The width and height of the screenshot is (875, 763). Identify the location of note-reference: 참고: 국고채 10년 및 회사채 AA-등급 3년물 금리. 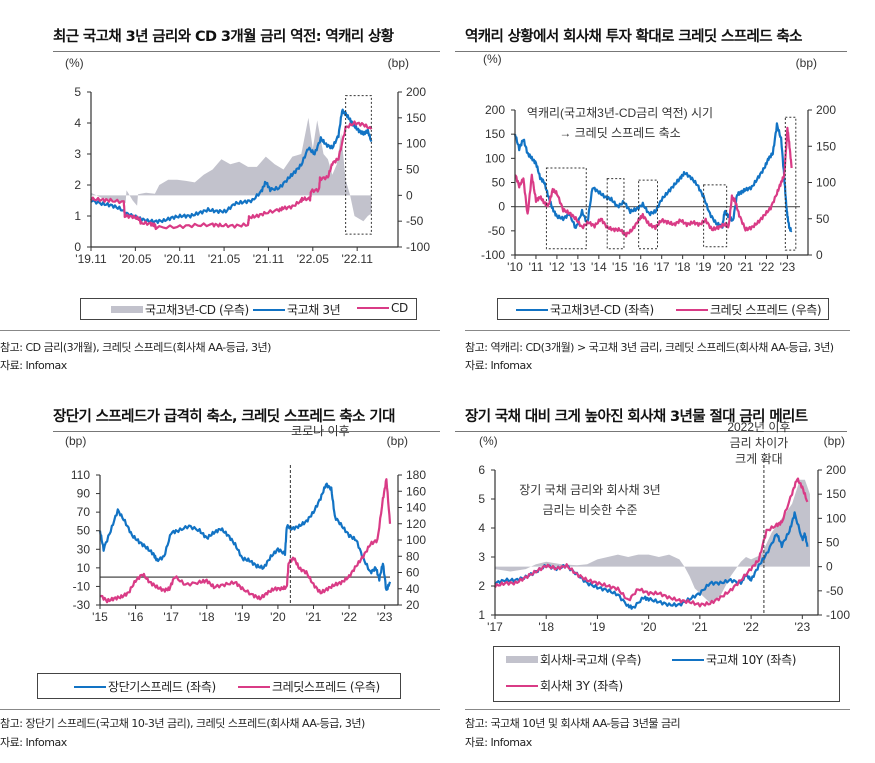
(573, 723).